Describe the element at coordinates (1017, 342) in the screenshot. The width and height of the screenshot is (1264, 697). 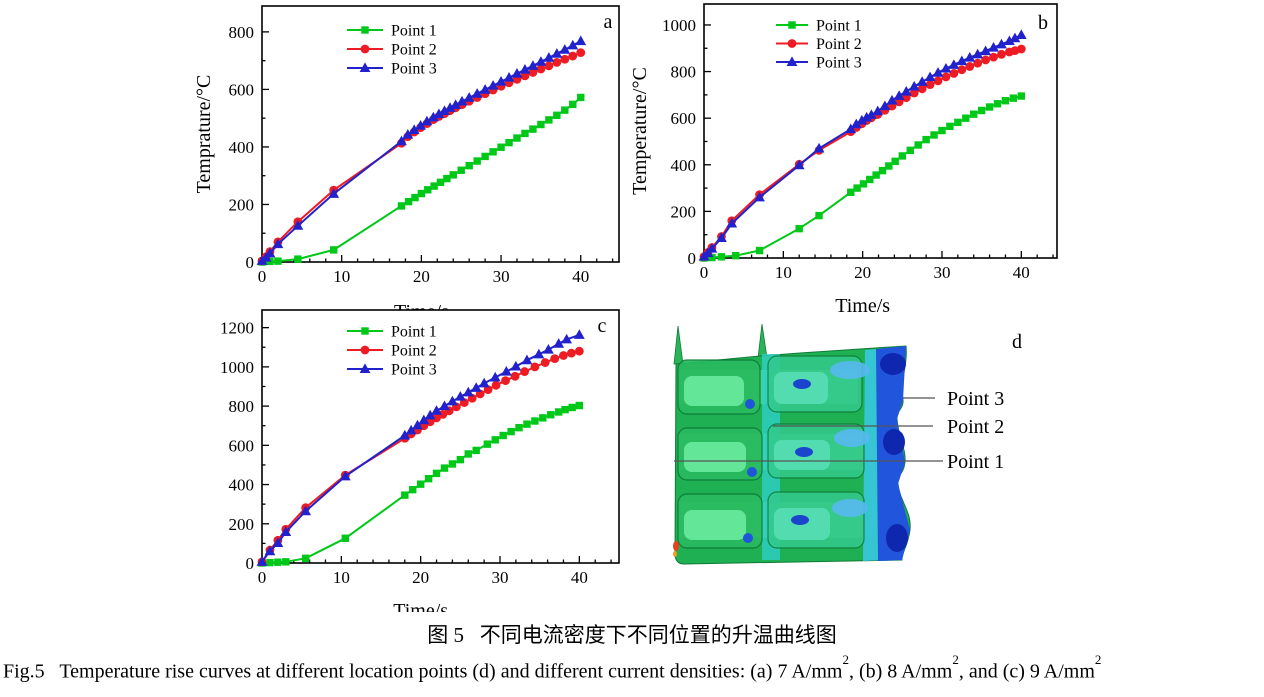
I see `panel-d-letter: d` at that location.